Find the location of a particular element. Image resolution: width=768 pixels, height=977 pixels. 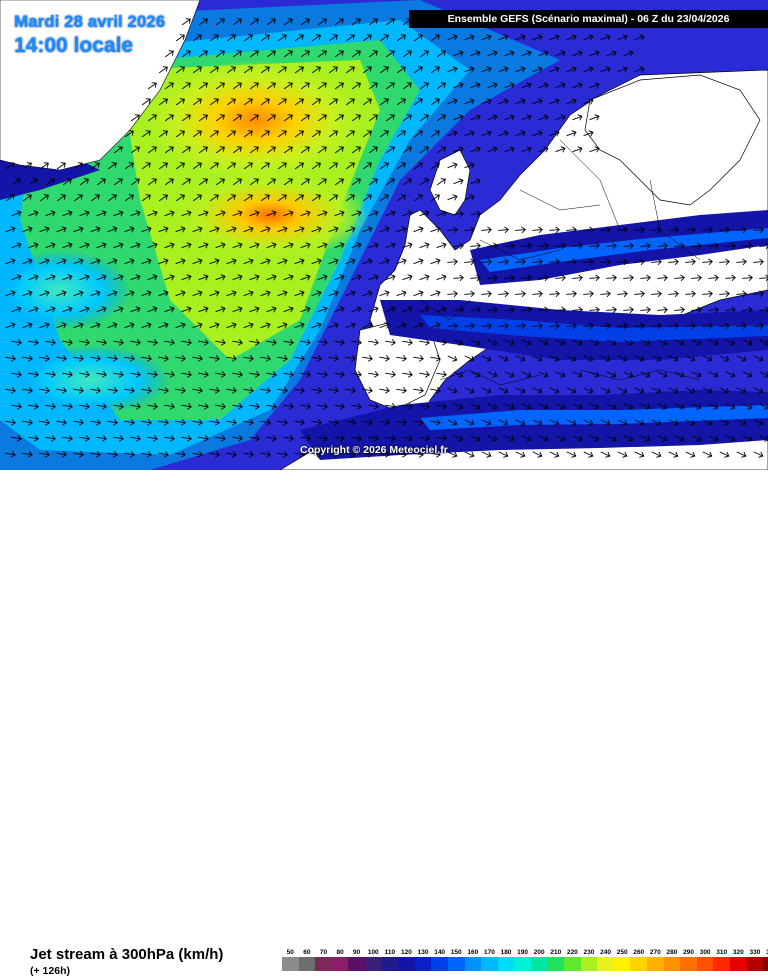

scale-step: 260 is located at coordinates (639, 959).